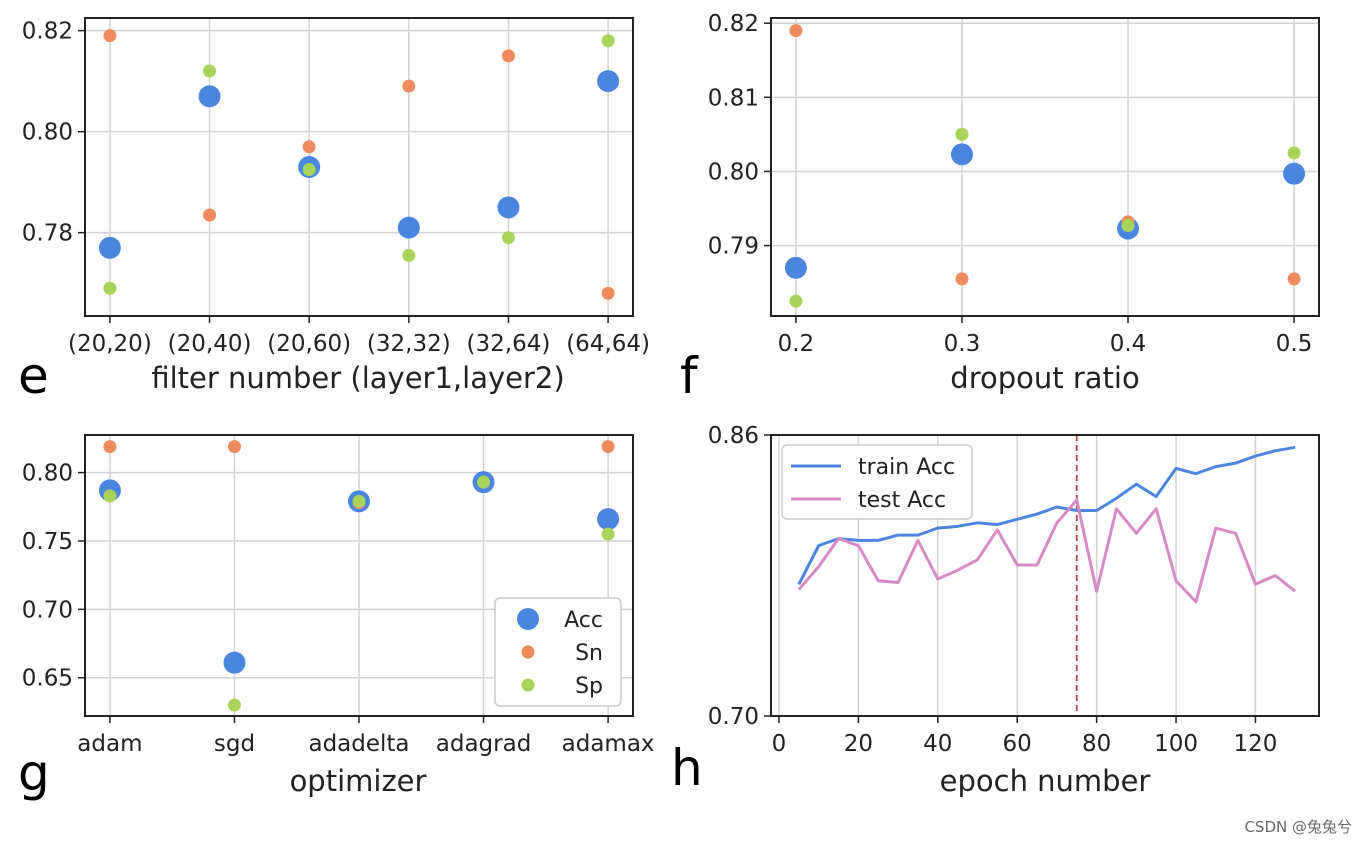  What do you see at coordinates (357, 378) in the screenshot?
I see `x-axis-label: filter number (layer1,layer2)` at bounding box center [357, 378].